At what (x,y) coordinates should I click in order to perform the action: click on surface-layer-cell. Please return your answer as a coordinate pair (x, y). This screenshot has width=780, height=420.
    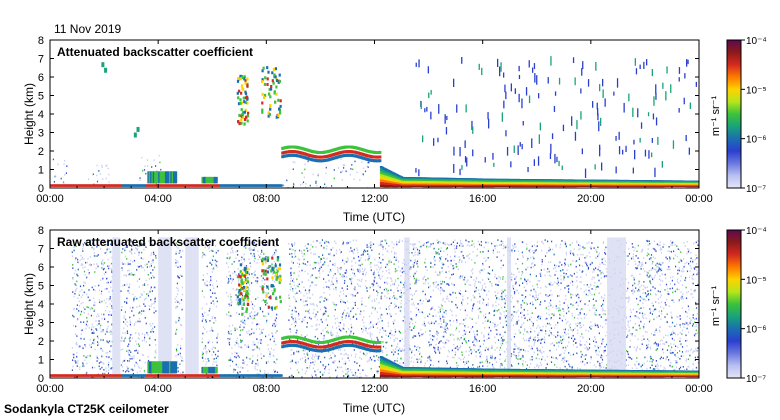
    Looking at the image, I should click on (203, 185).